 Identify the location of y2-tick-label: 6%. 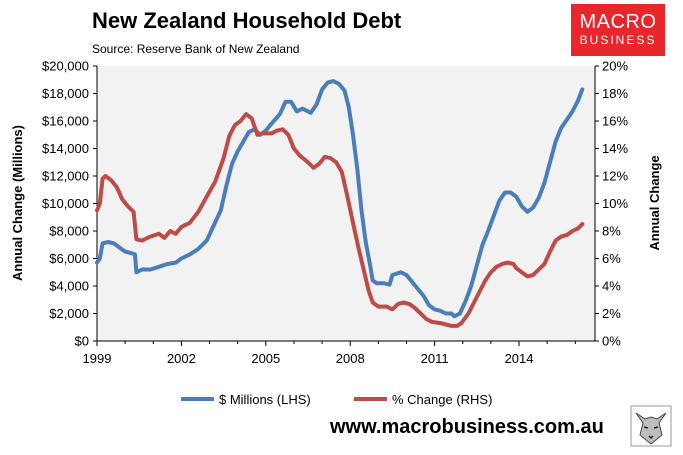
(611, 258).